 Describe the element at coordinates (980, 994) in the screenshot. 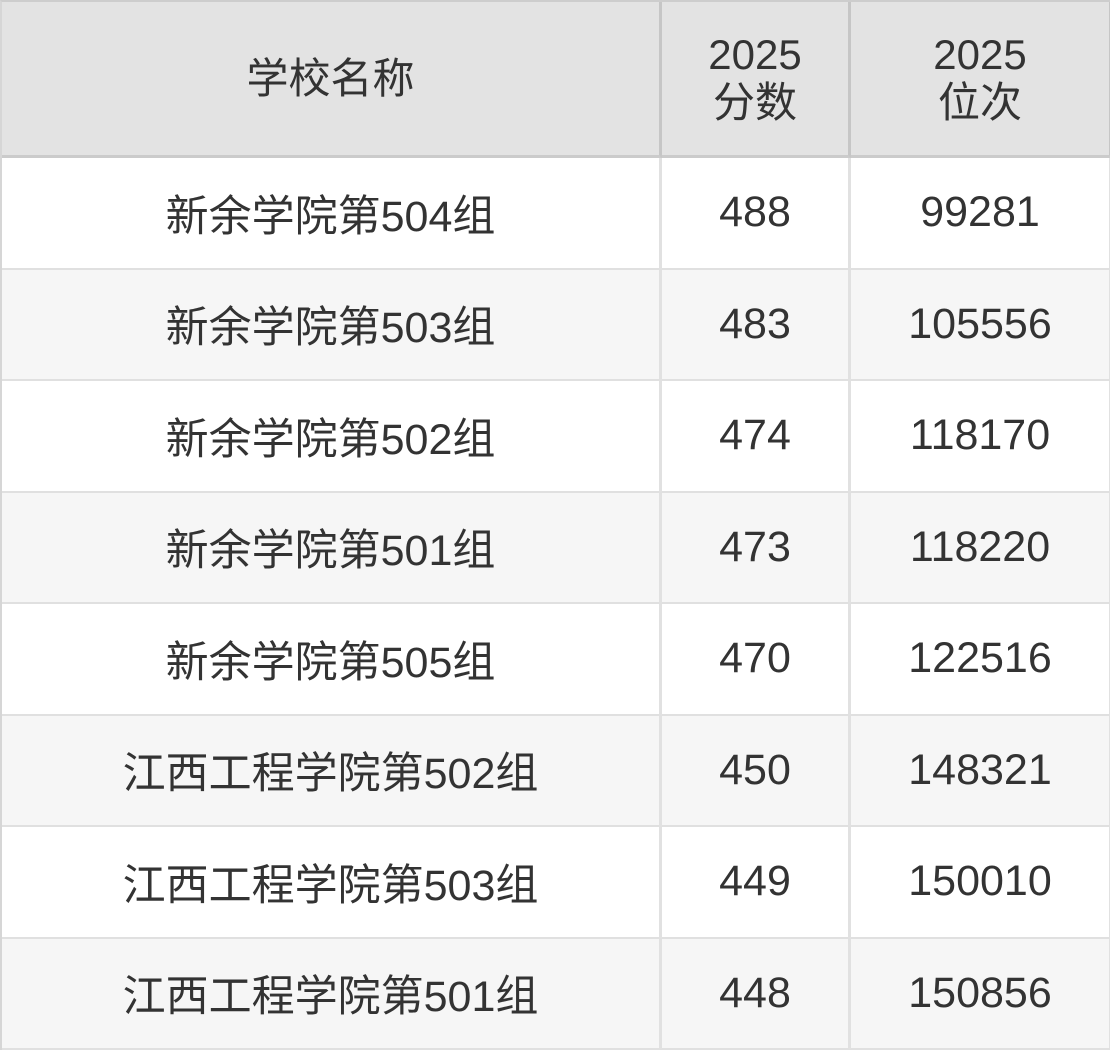

I see `table-cell-rank: 150856` at that location.